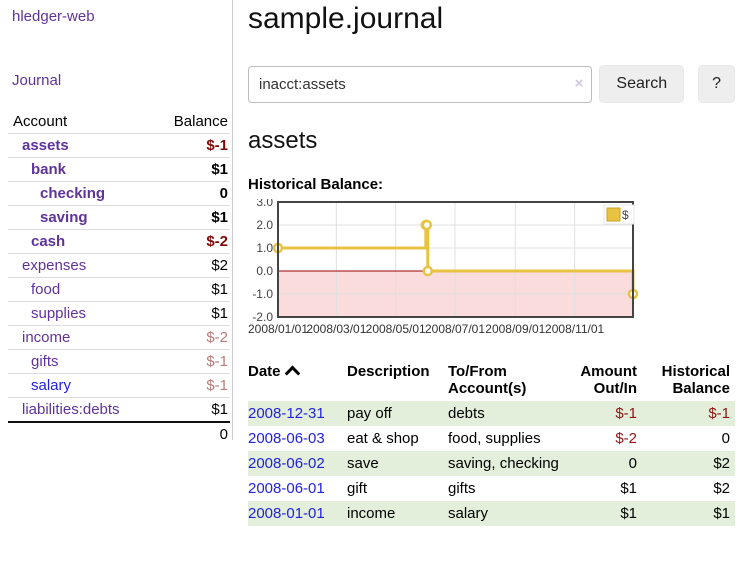 Image resolution: width=742 pixels, height=582 pixels. What do you see at coordinates (264, 225) in the screenshot?
I see `y-tick-label: 2.0` at bounding box center [264, 225].